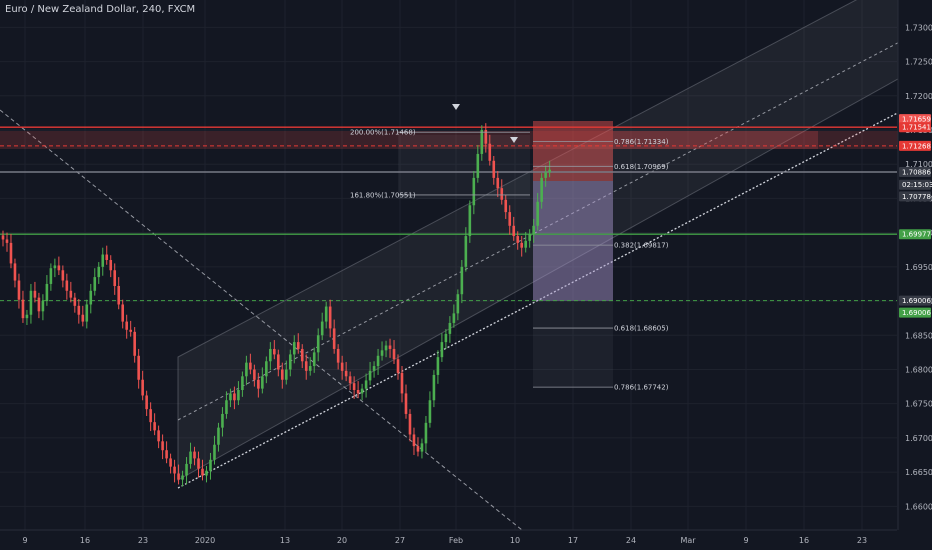  Describe the element at coordinates (485, 123) in the screenshot. I see `swing-markers` at that location.